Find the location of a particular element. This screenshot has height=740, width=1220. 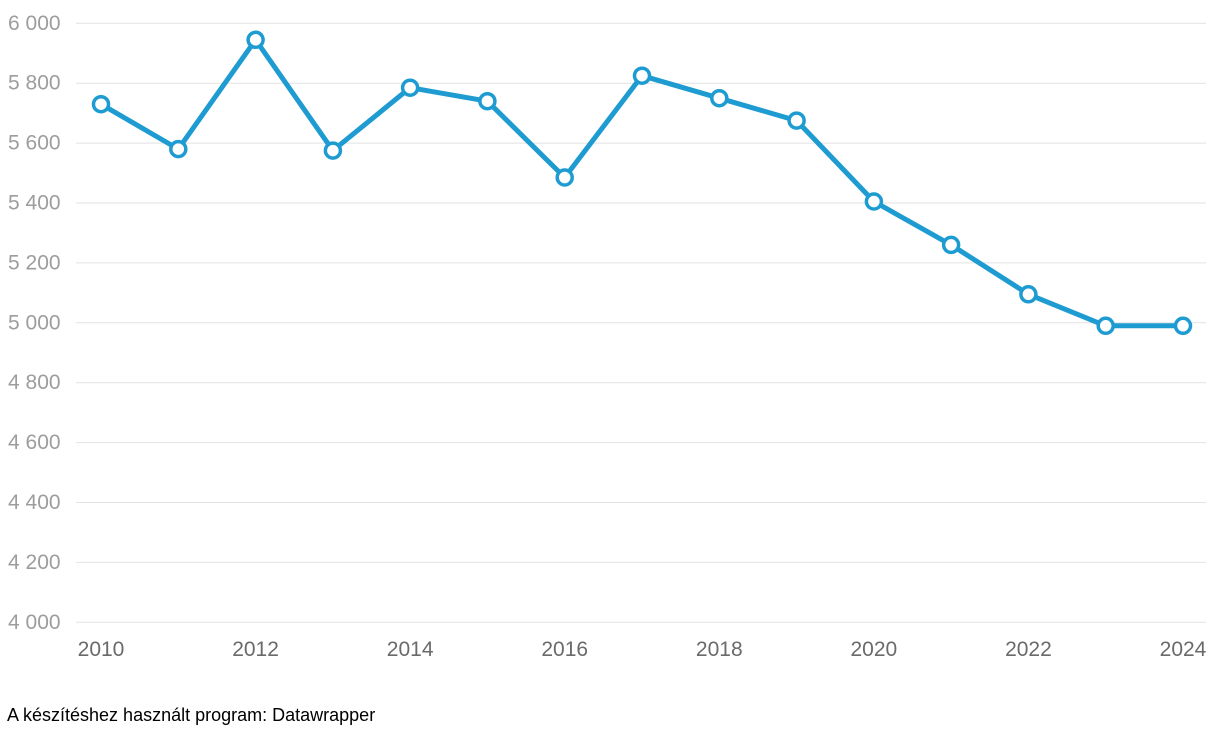

x-tick-label: 2010 is located at coordinates (101, 649).